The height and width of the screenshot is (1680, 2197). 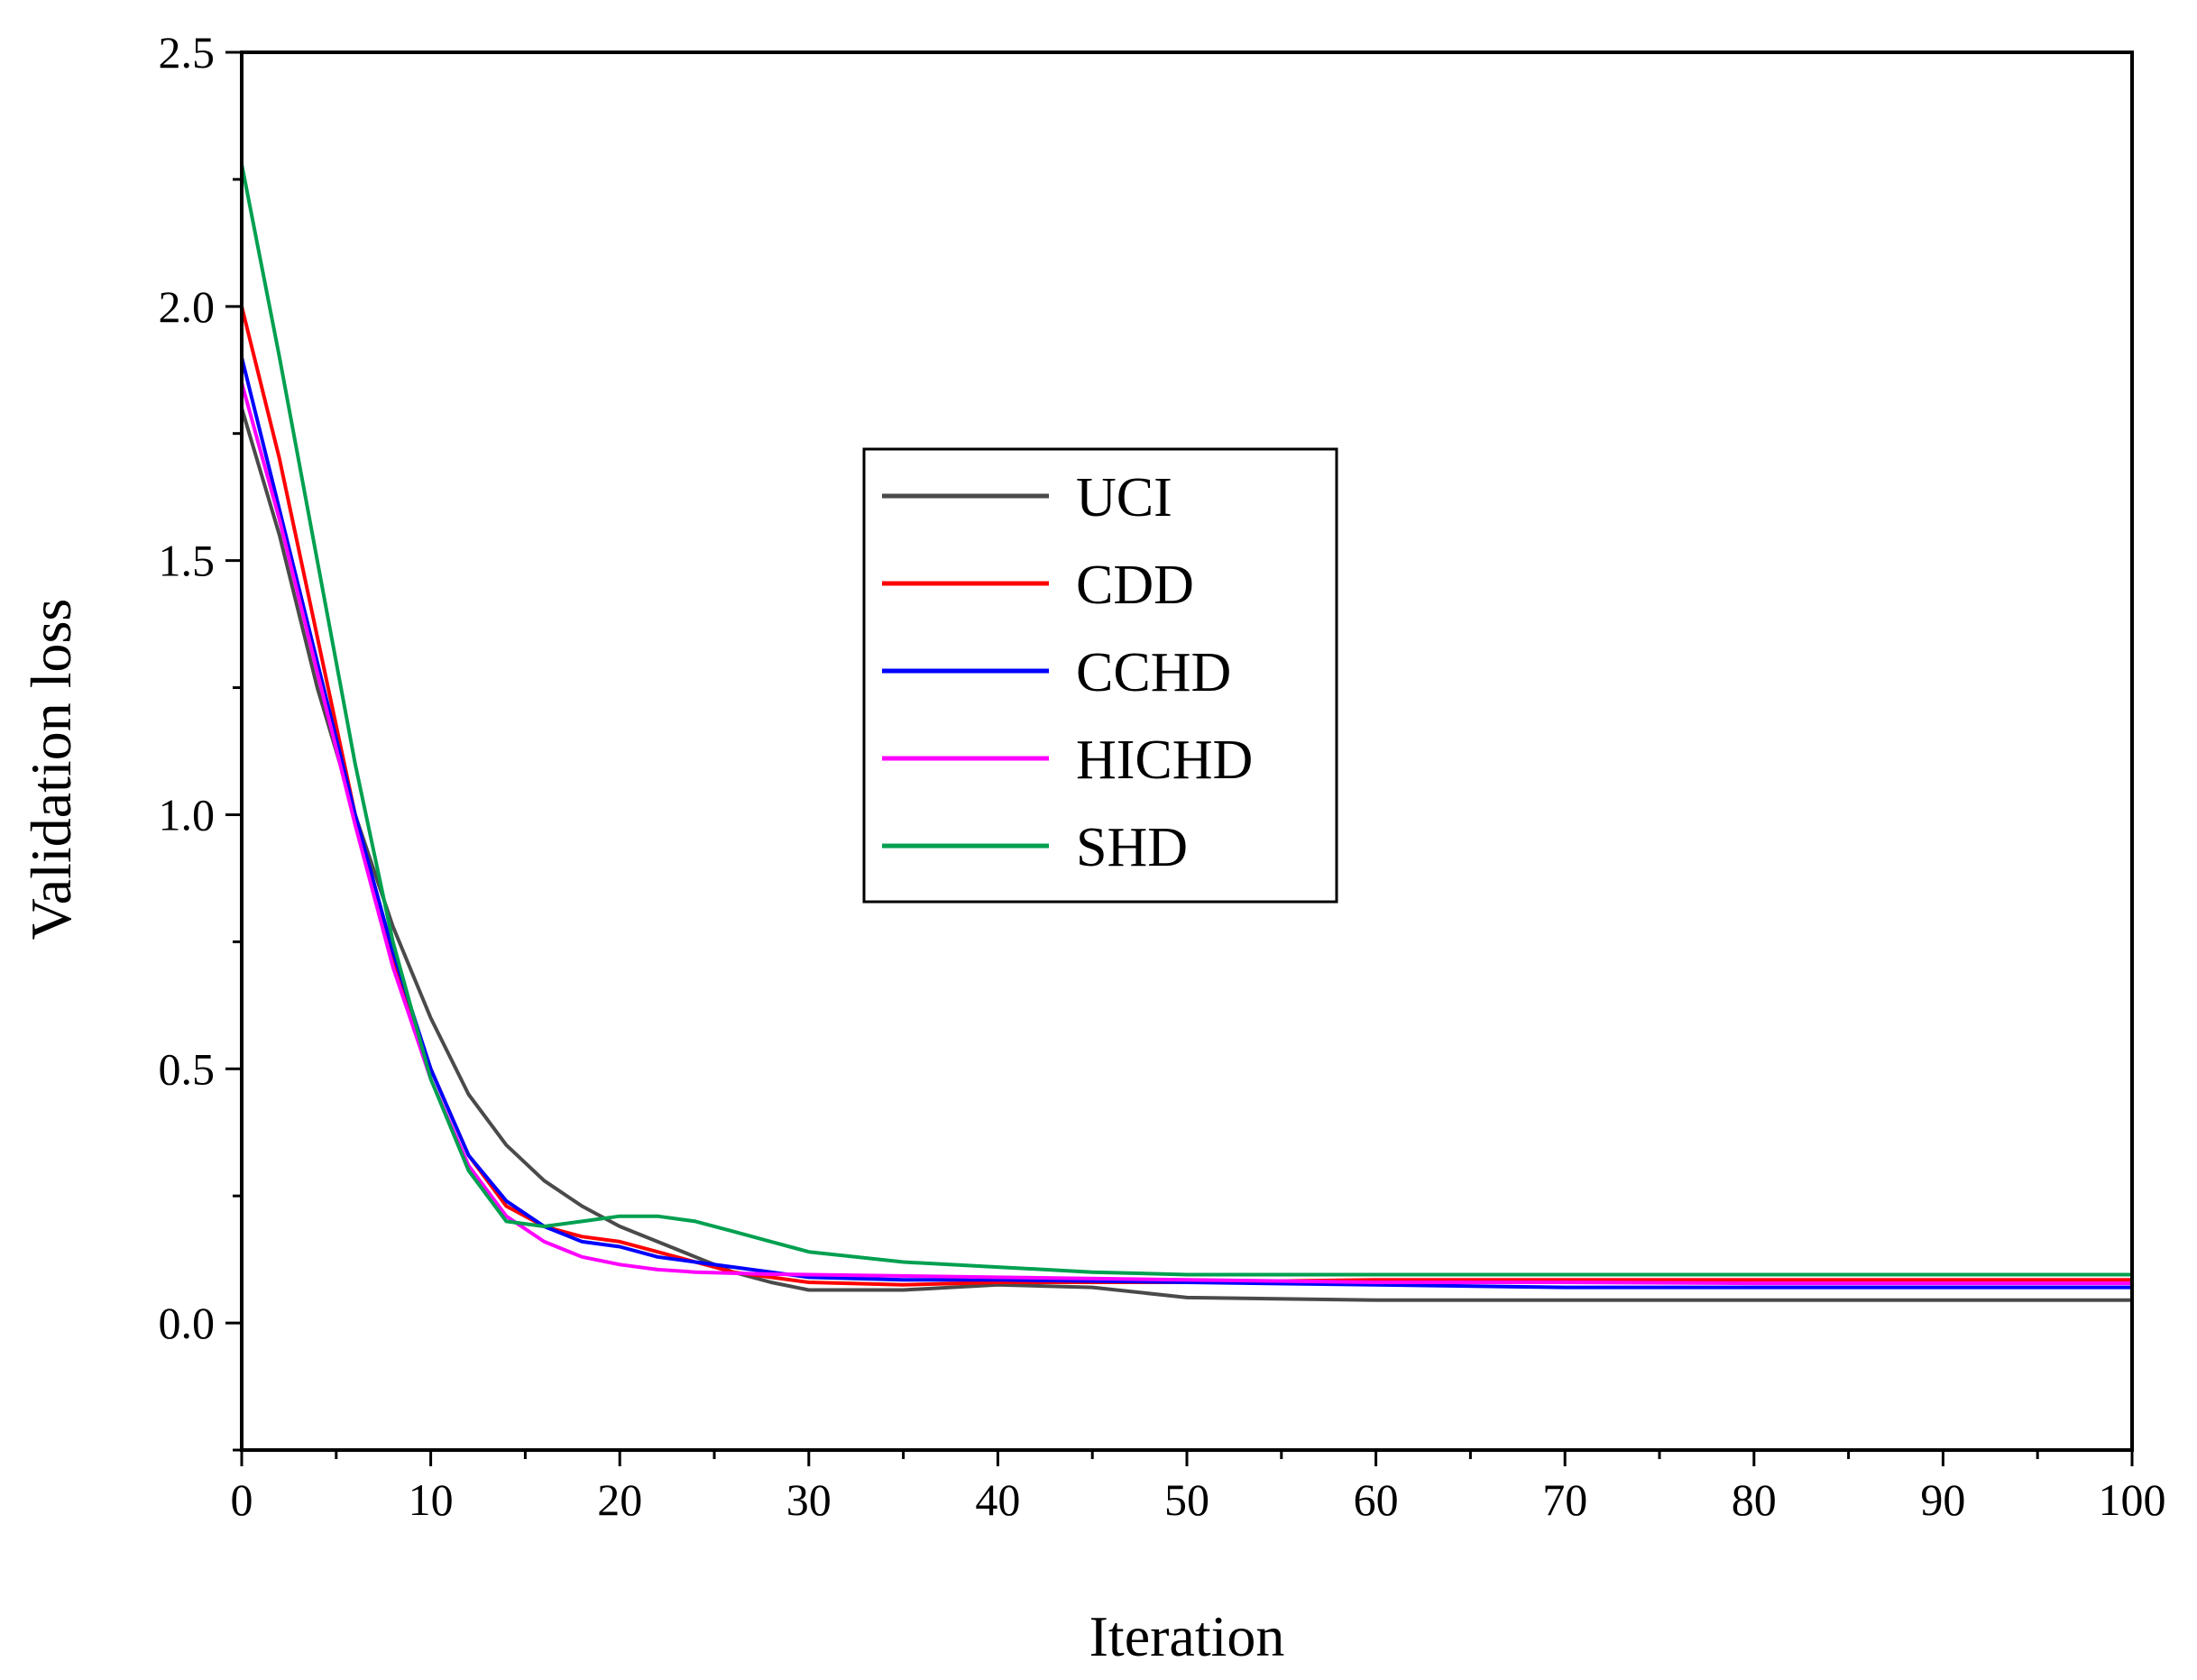 What do you see at coordinates (1132, 847) in the screenshot?
I see `legend-label-shd: SHD` at bounding box center [1132, 847].